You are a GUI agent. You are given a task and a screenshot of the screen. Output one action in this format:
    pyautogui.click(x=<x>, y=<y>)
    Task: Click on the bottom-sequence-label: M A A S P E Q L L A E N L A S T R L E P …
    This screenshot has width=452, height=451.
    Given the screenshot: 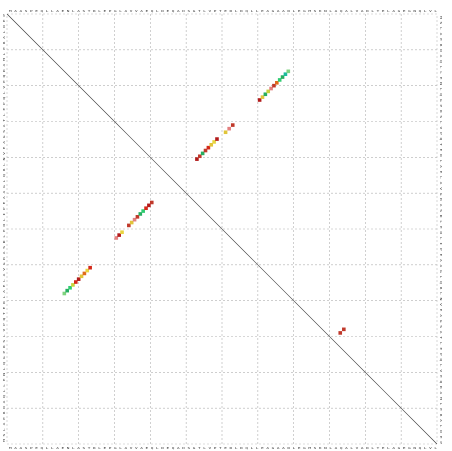 What is the action you would take?
    pyautogui.click(x=223, y=448)
    